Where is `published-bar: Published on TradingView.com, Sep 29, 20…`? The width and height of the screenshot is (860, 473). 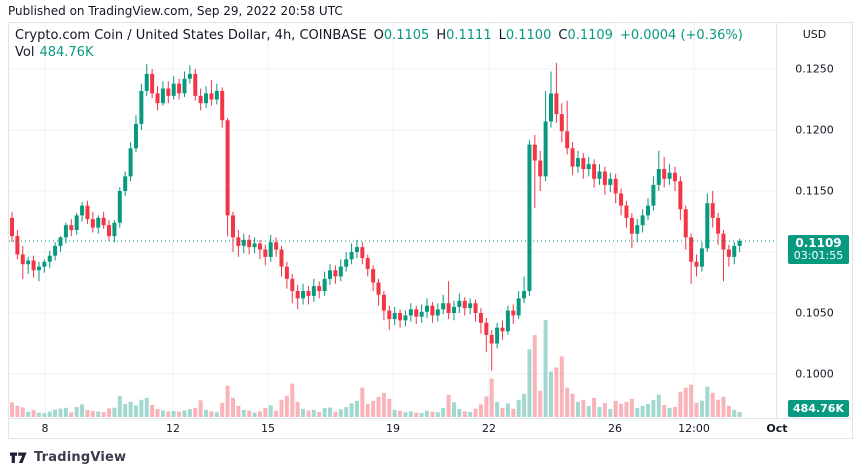
published-bar: Published on TradingView.com, Sep 29, 20… is located at coordinates (430, 11).